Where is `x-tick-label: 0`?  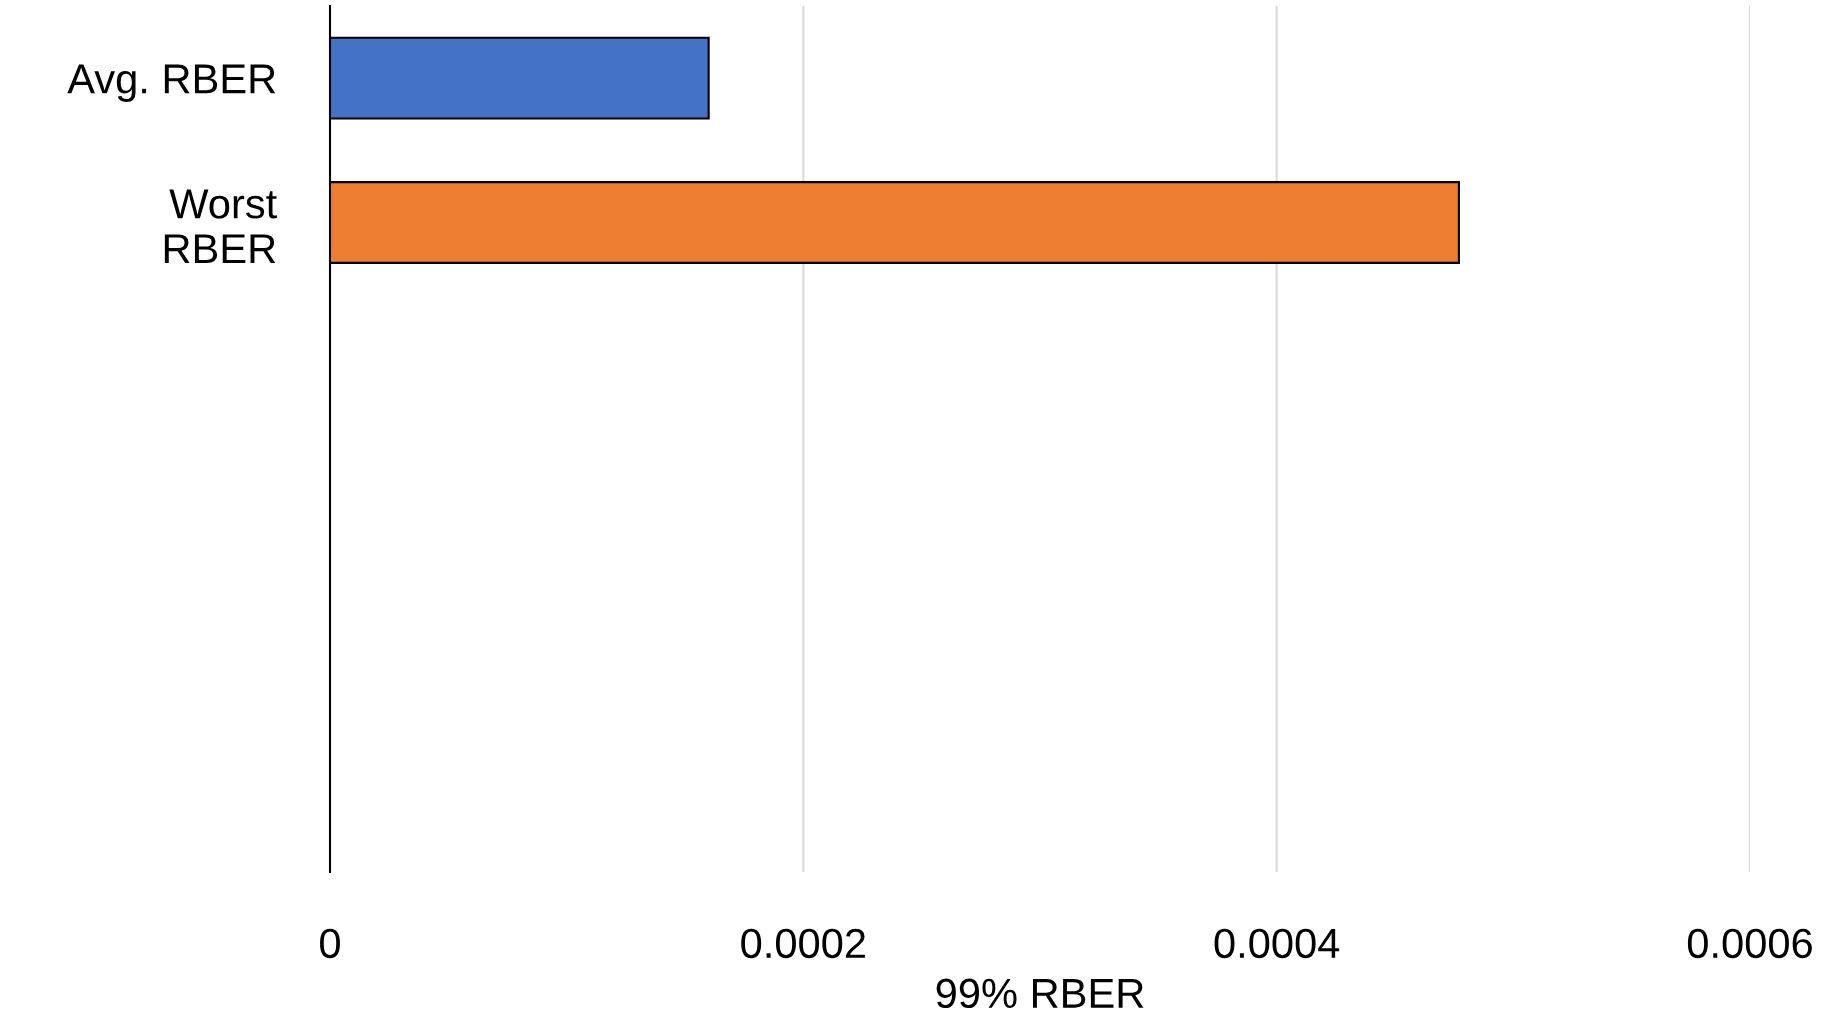 x-tick-label: 0 is located at coordinates (330, 943).